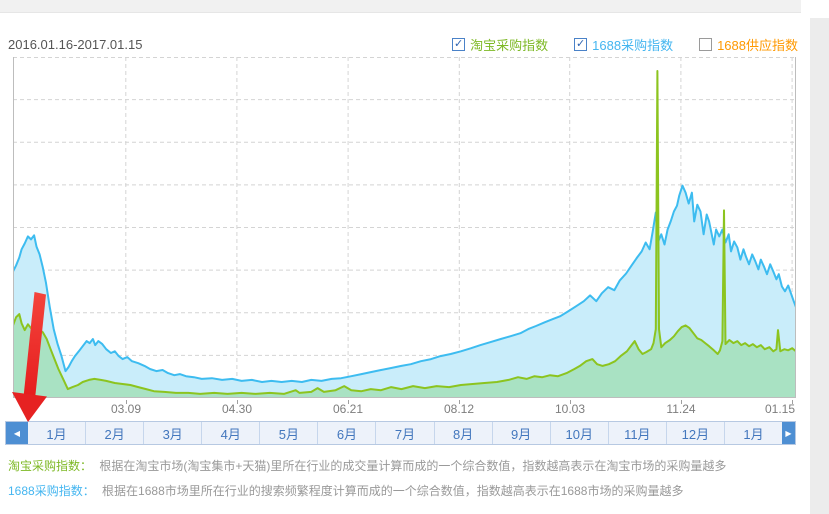  I want to click on legend-checkbox-label: 1688采购指数, so click(633, 45).